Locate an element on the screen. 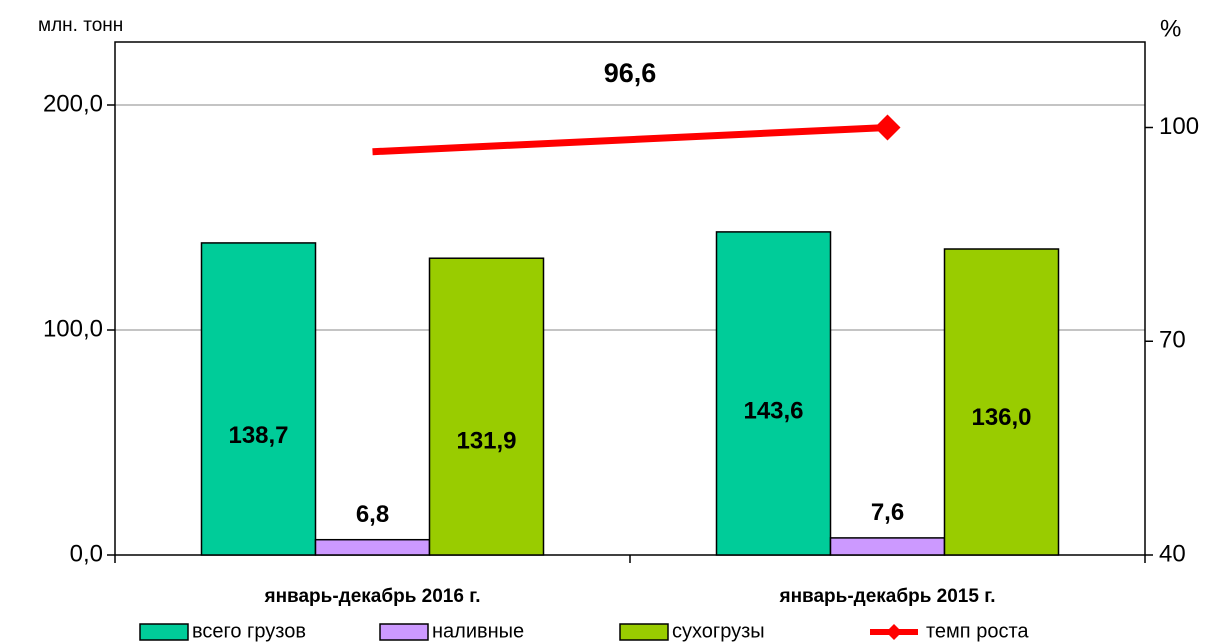 The image size is (1227, 642). legend-label: темп роста is located at coordinates (977, 631).